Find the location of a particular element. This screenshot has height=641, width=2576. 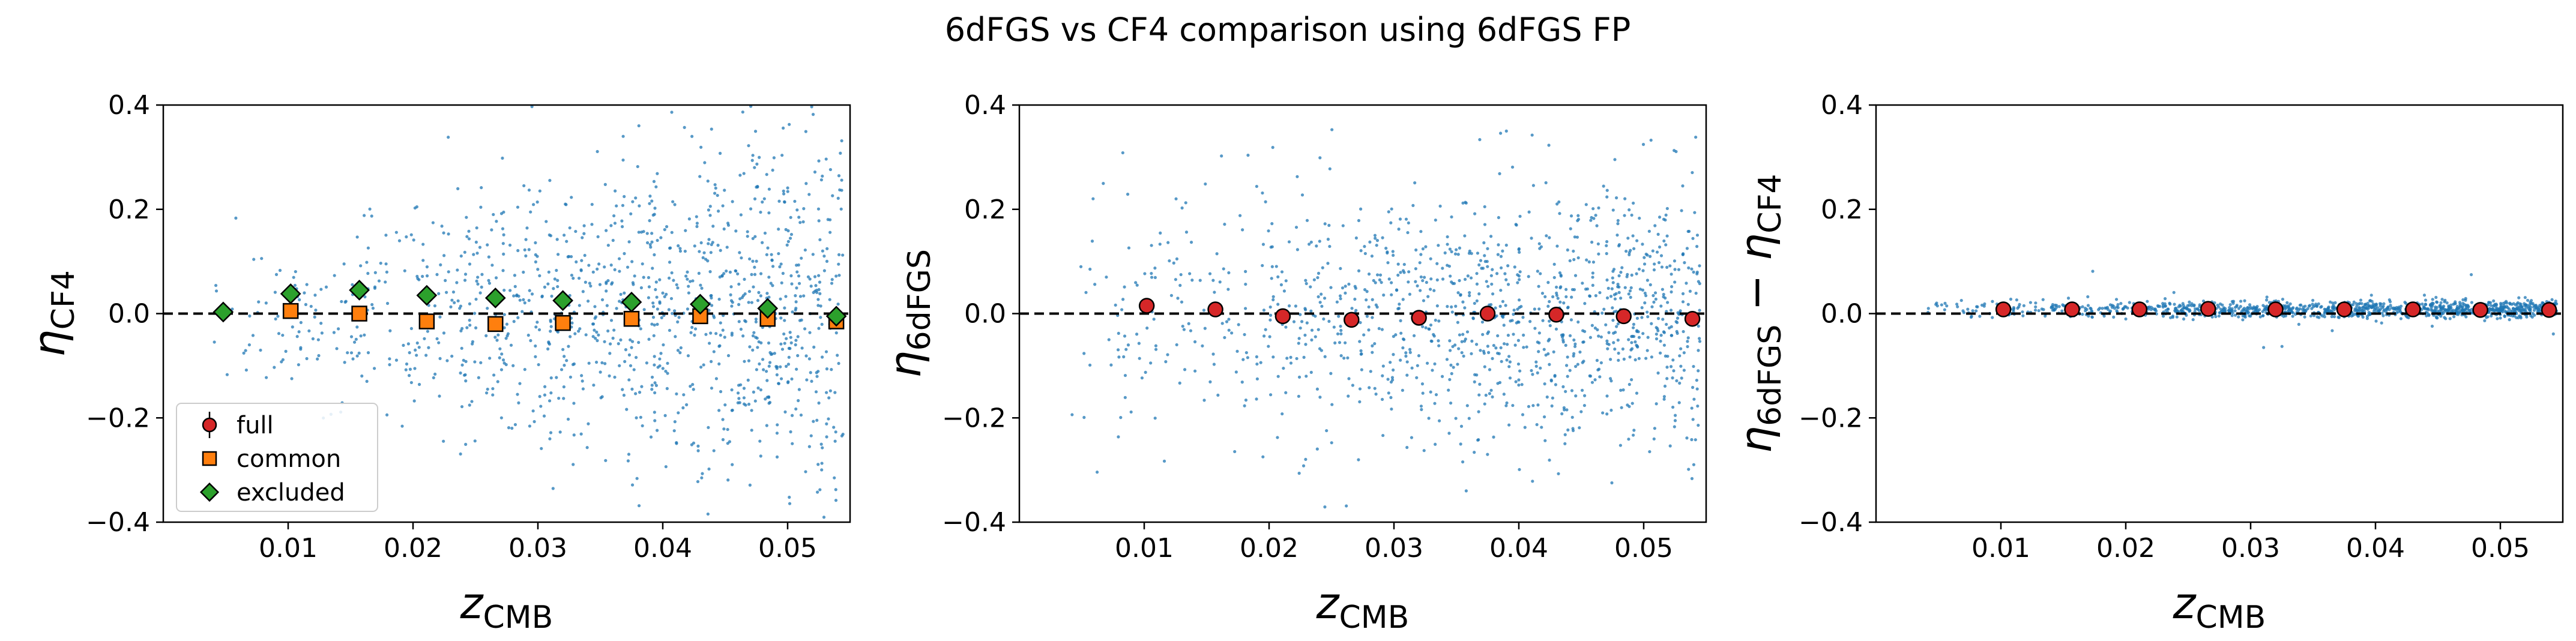

legend-common-marker is located at coordinates (209, 458).